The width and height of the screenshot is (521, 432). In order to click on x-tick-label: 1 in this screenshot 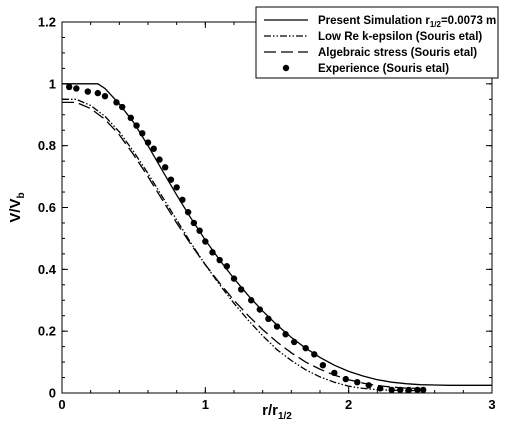, I will do `click(205, 404)`.